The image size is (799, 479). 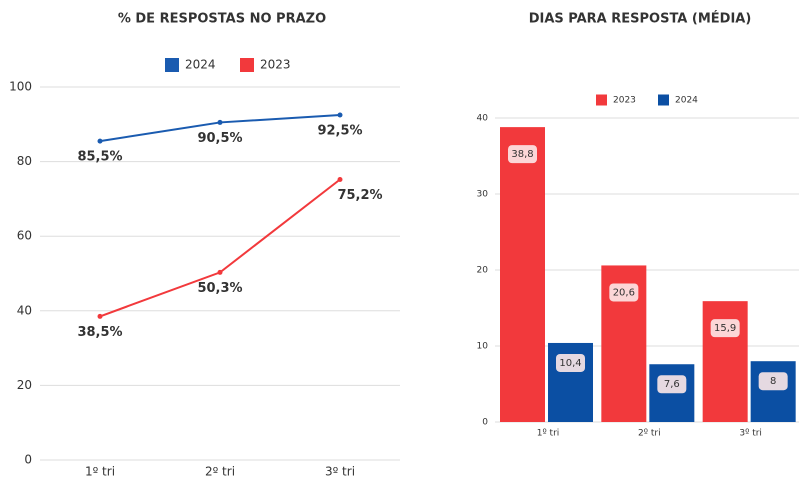 I want to click on value-label: 38,5%, so click(x=99, y=332).